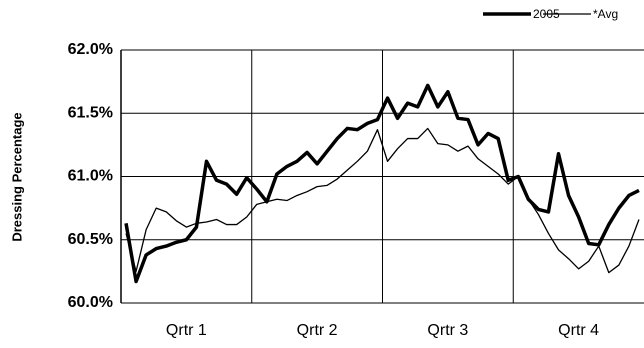 The image size is (644, 348). What do you see at coordinates (186, 330) in the screenshot?
I see `x-tick-label: Qrtr 1` at bounding box center [186, 330].